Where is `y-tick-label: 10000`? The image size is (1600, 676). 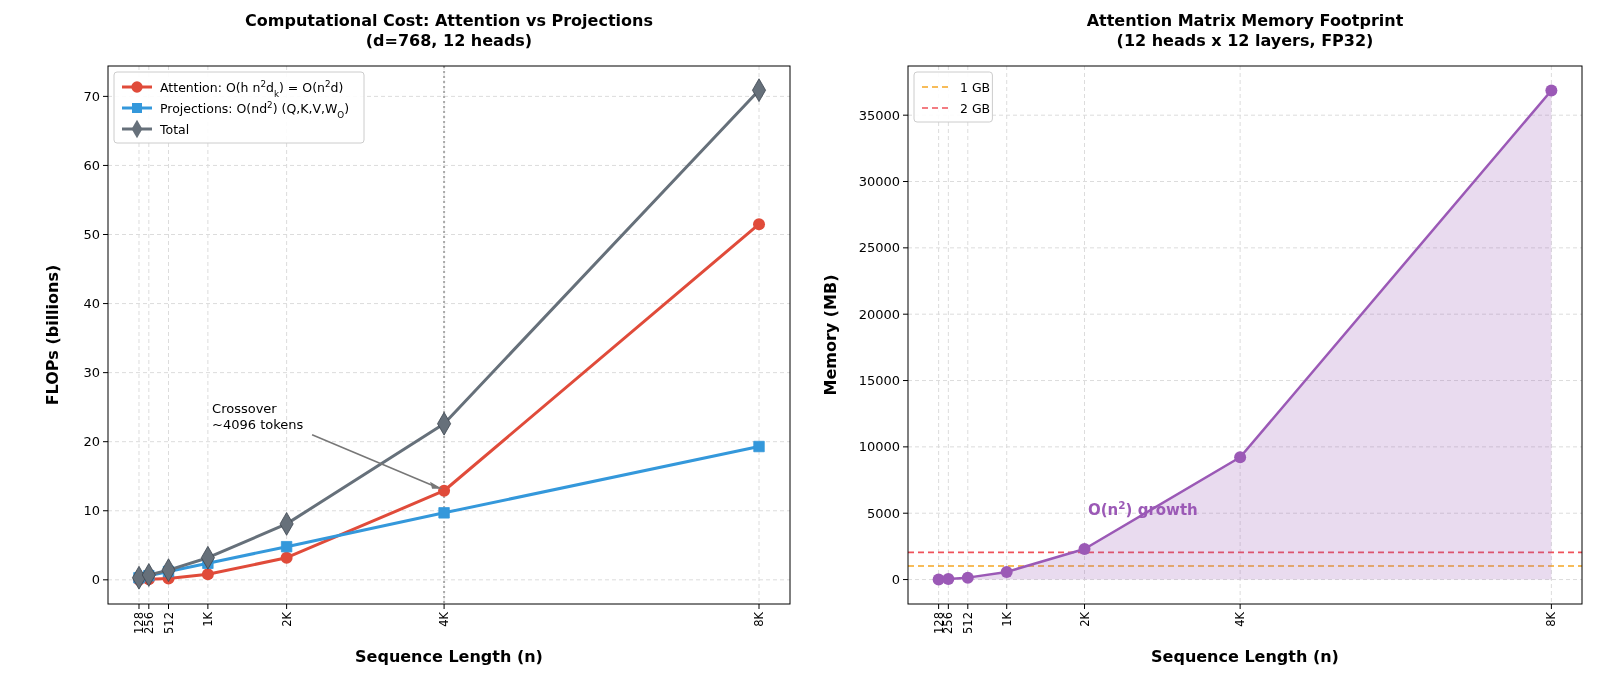
y-tick-label: 10000 is located at coordinates (879, 447).